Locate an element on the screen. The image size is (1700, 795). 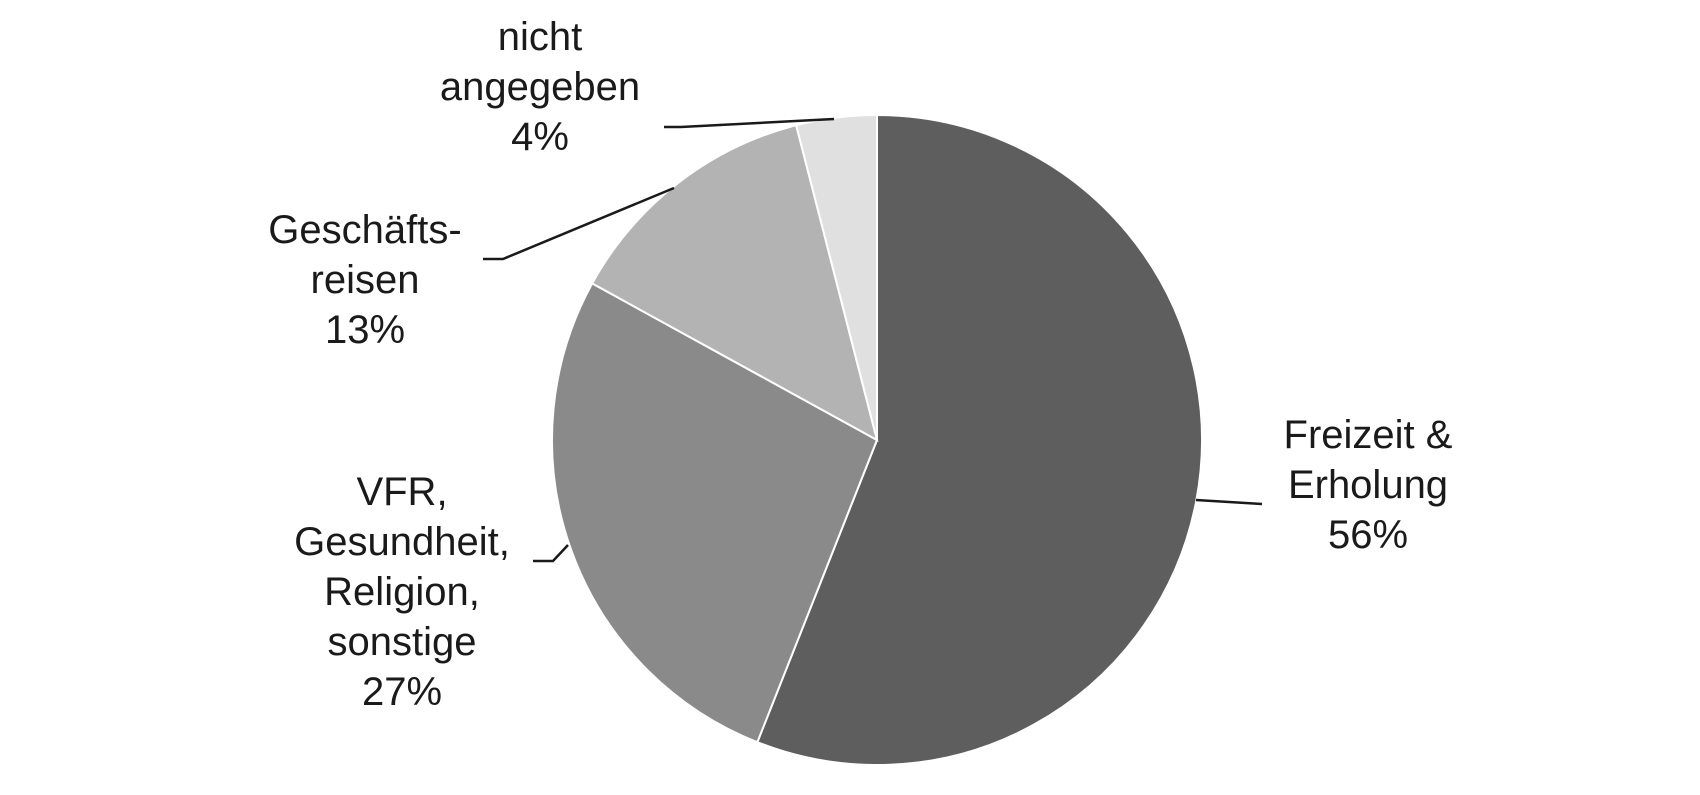
slice-label-0: Freizeit & Erholung 56% is located at coordinates (1368, 485).